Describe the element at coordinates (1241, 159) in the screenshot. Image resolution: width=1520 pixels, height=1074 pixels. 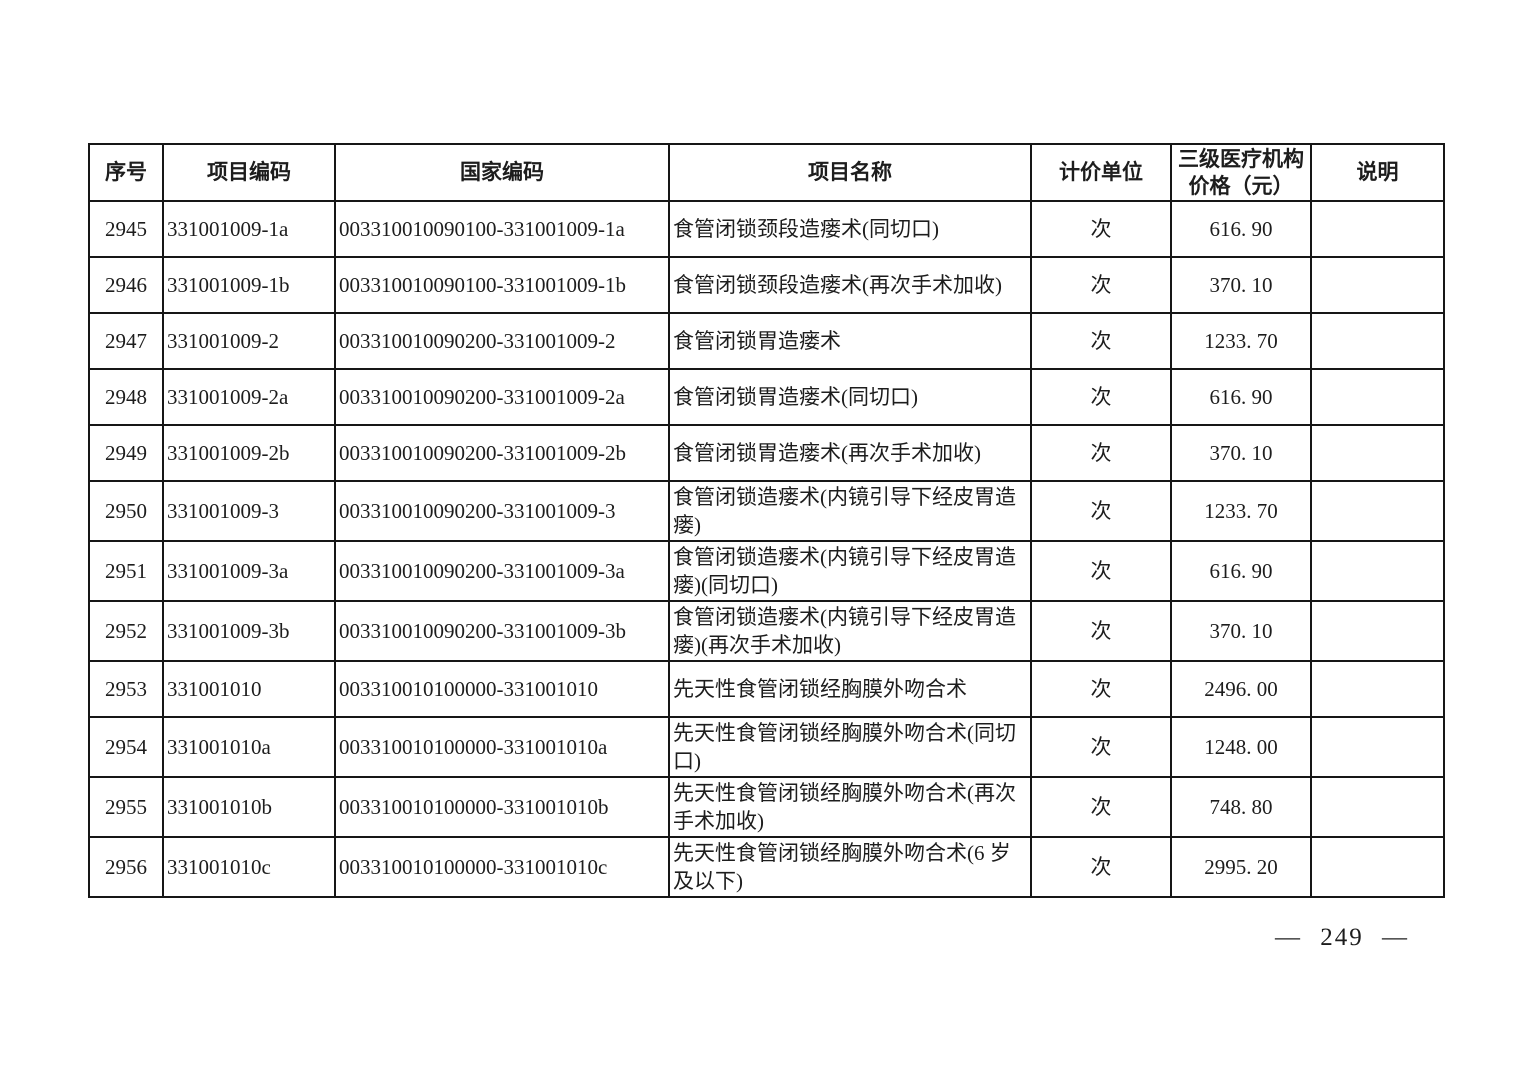
I see `header-price-line1: 三级医疗机构` at that location.